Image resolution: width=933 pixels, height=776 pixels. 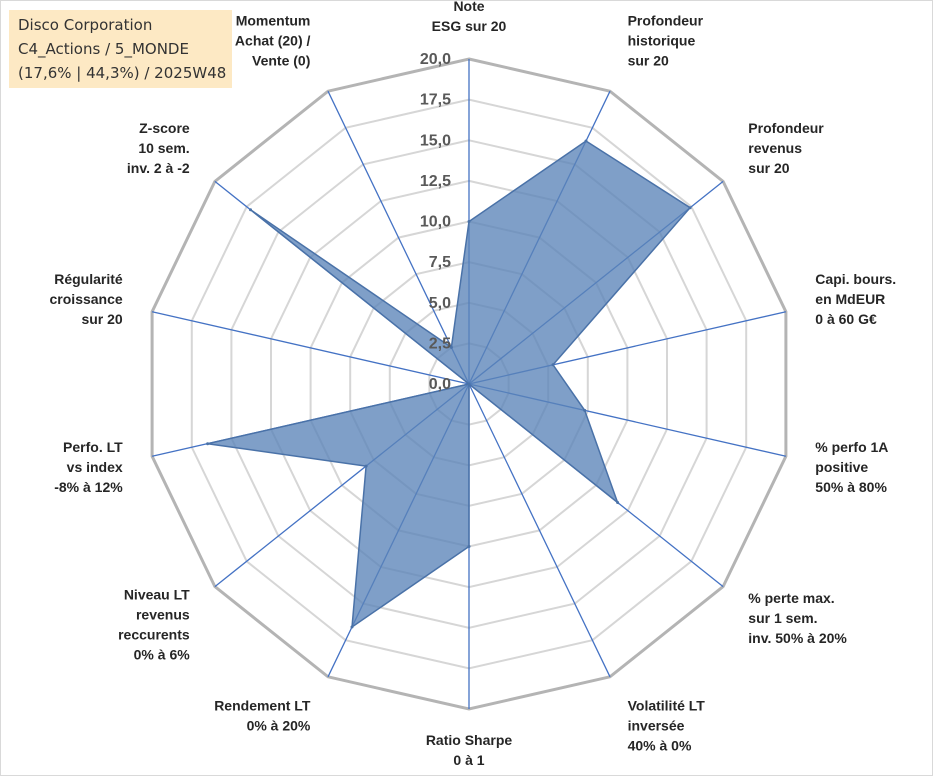 I want to click on tick-label: 15,0, so click(x=435, y=140).